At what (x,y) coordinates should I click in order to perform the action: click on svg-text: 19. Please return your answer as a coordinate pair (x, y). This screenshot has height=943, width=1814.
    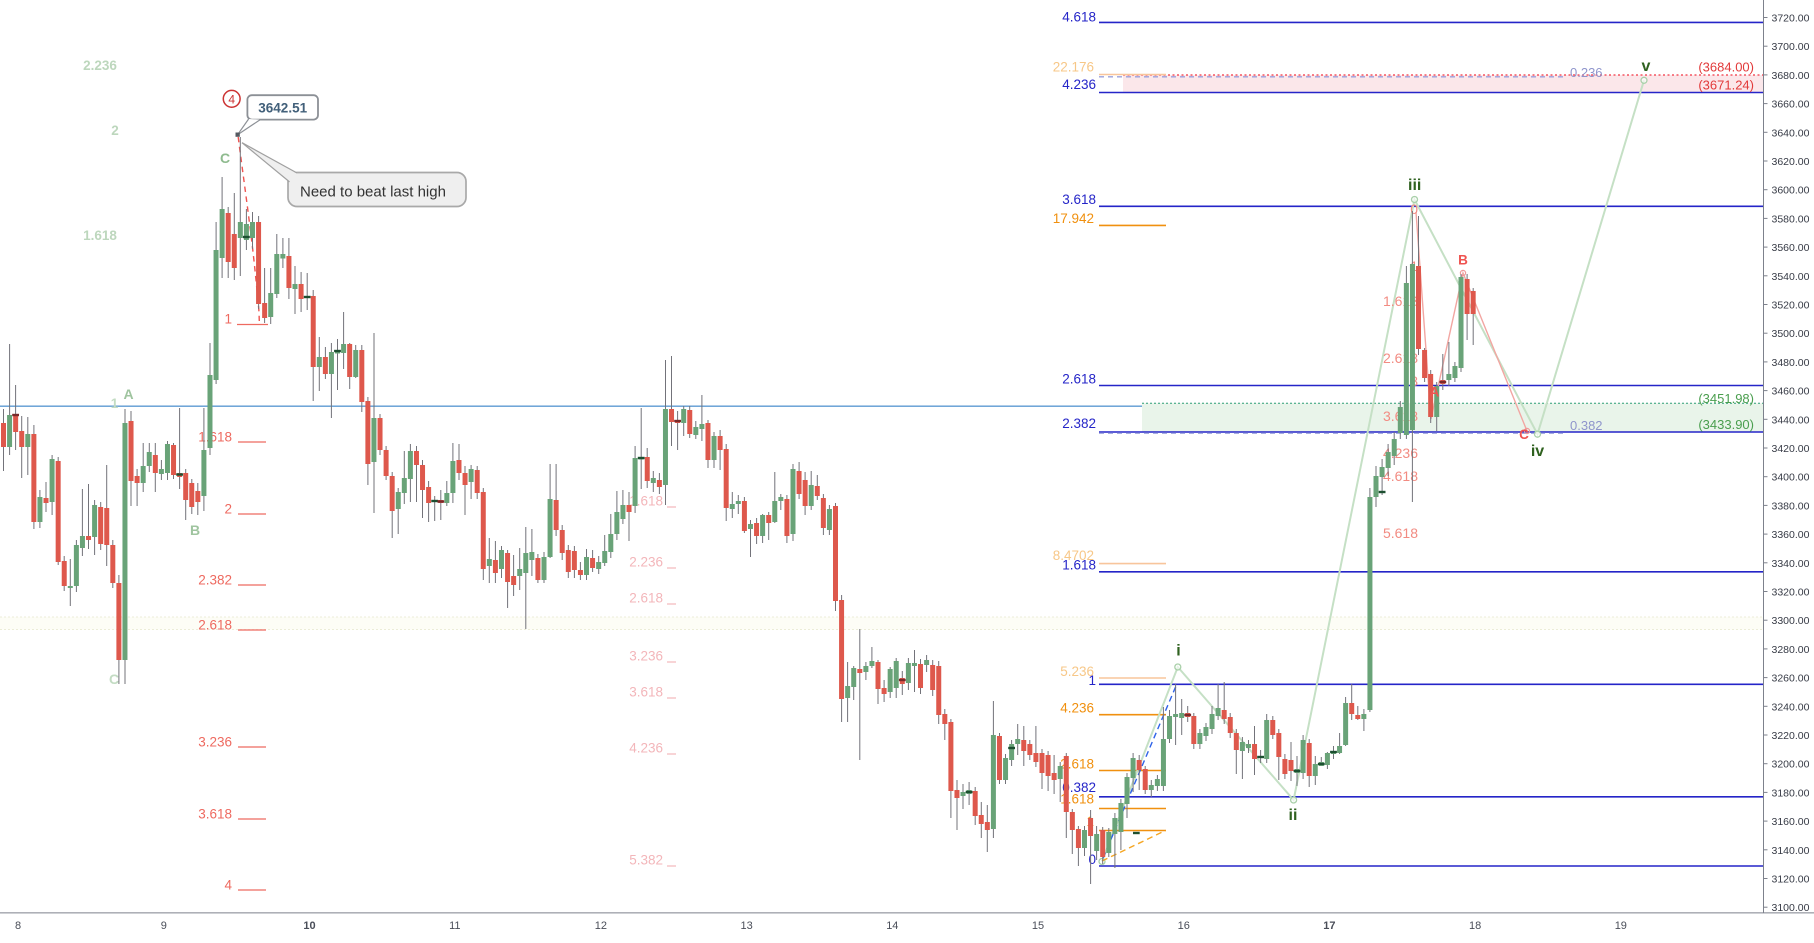
    Looking at the image, I should click on (1621, 926).